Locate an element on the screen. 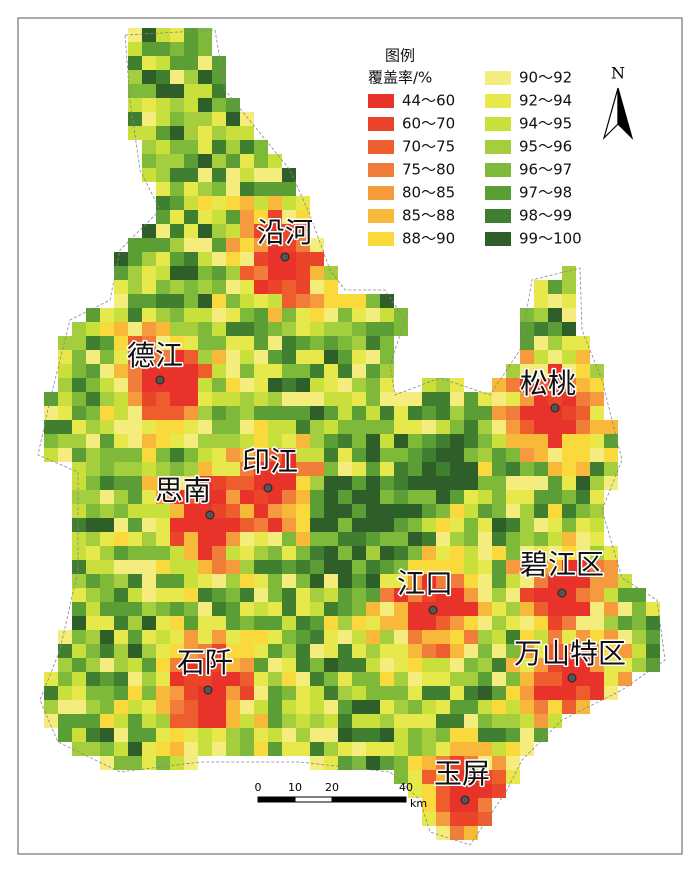 Image resolution: width=700 pixels, height=875 pixels. place-label: 江口 is located at coordinates (425, 583).